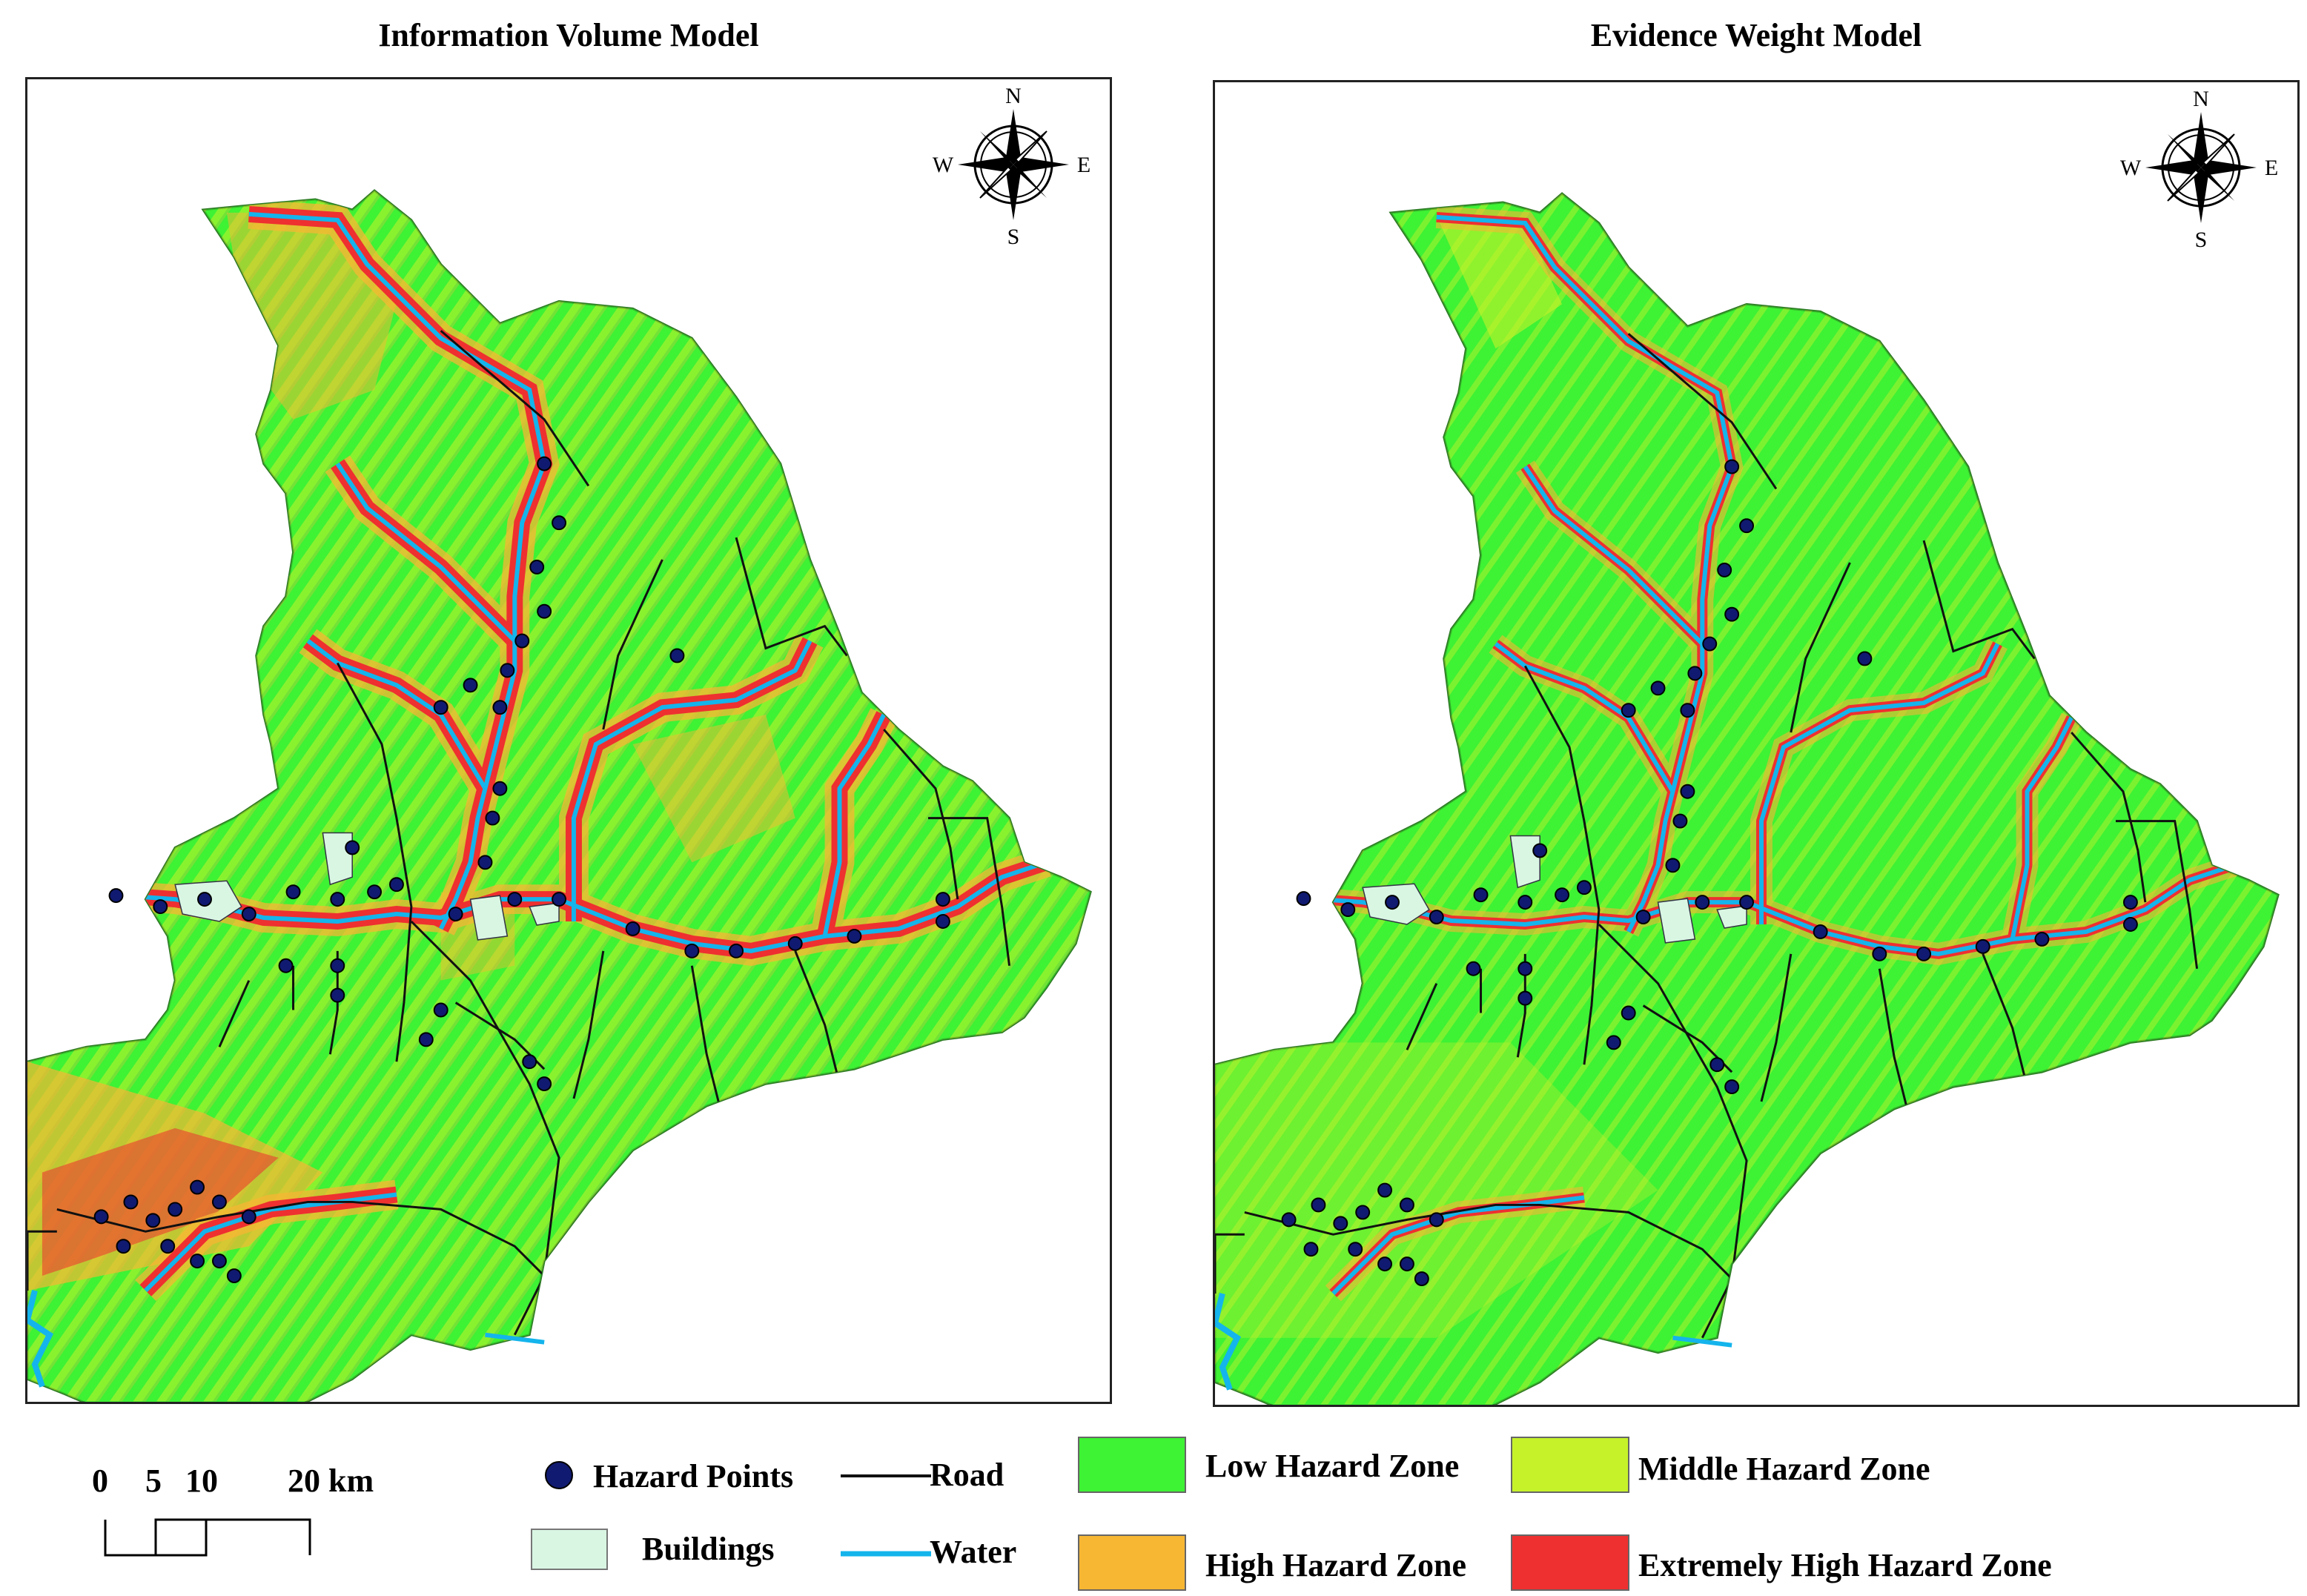 The height and width of the screenshot is (1596, 2307). What do you see at coordinates (331, 1481) in the screenshot?
I see `scale-label-20km: 20 km` at bounding box center [331, 1481].